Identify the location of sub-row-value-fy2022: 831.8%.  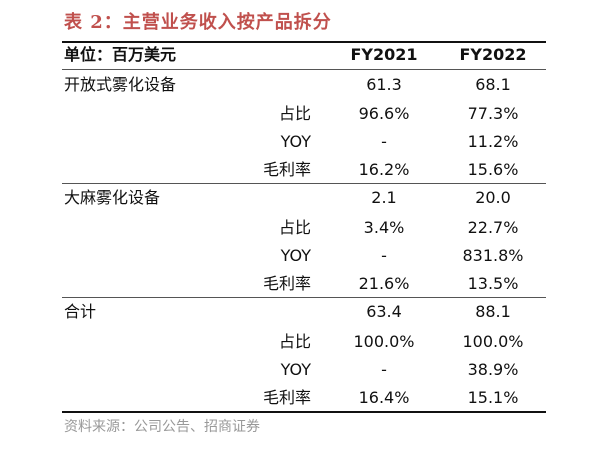
(493, 255).